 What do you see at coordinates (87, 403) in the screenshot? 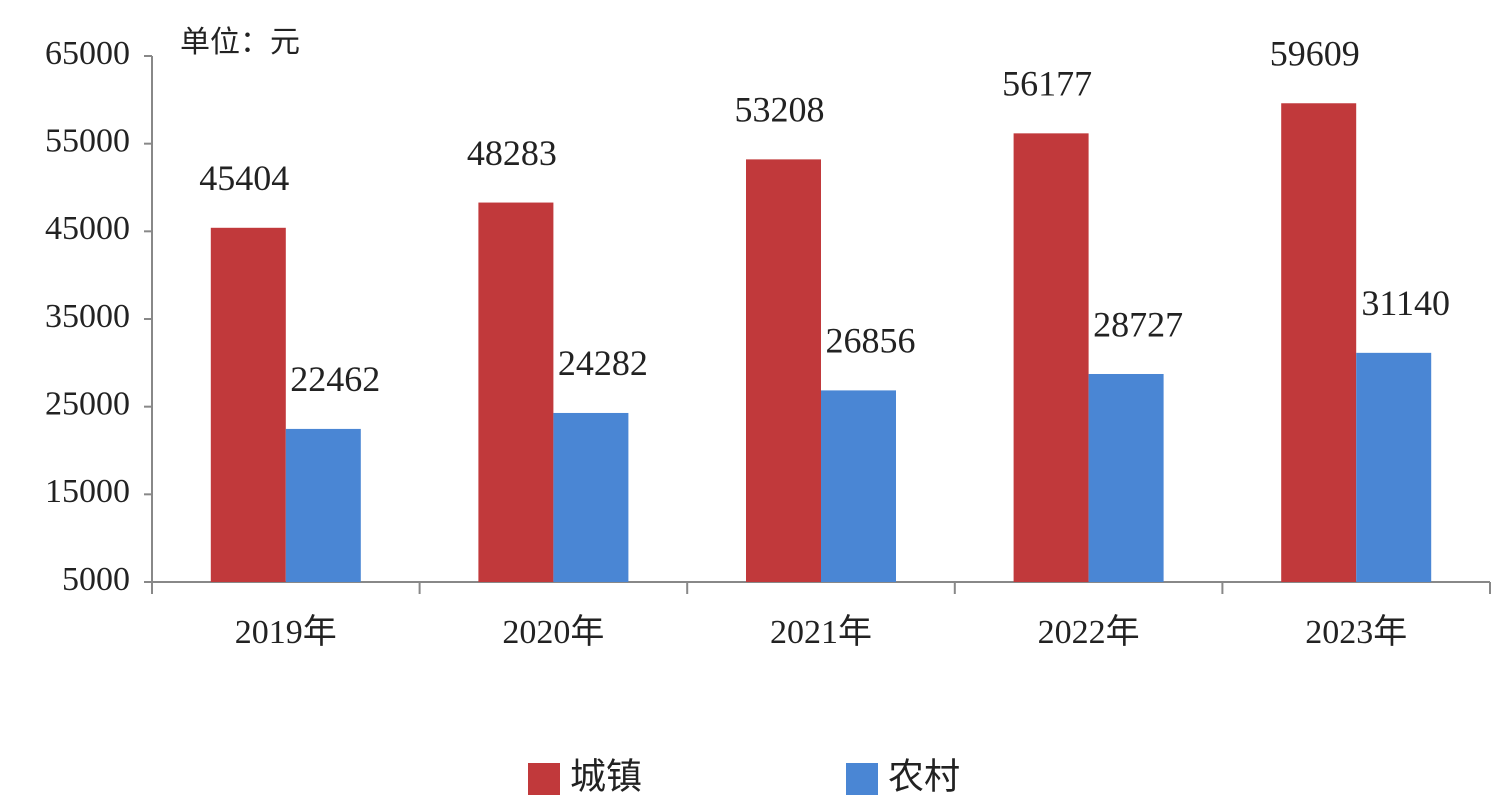
I see `y-tick-label: 25000` at bounding box center [87, 403].